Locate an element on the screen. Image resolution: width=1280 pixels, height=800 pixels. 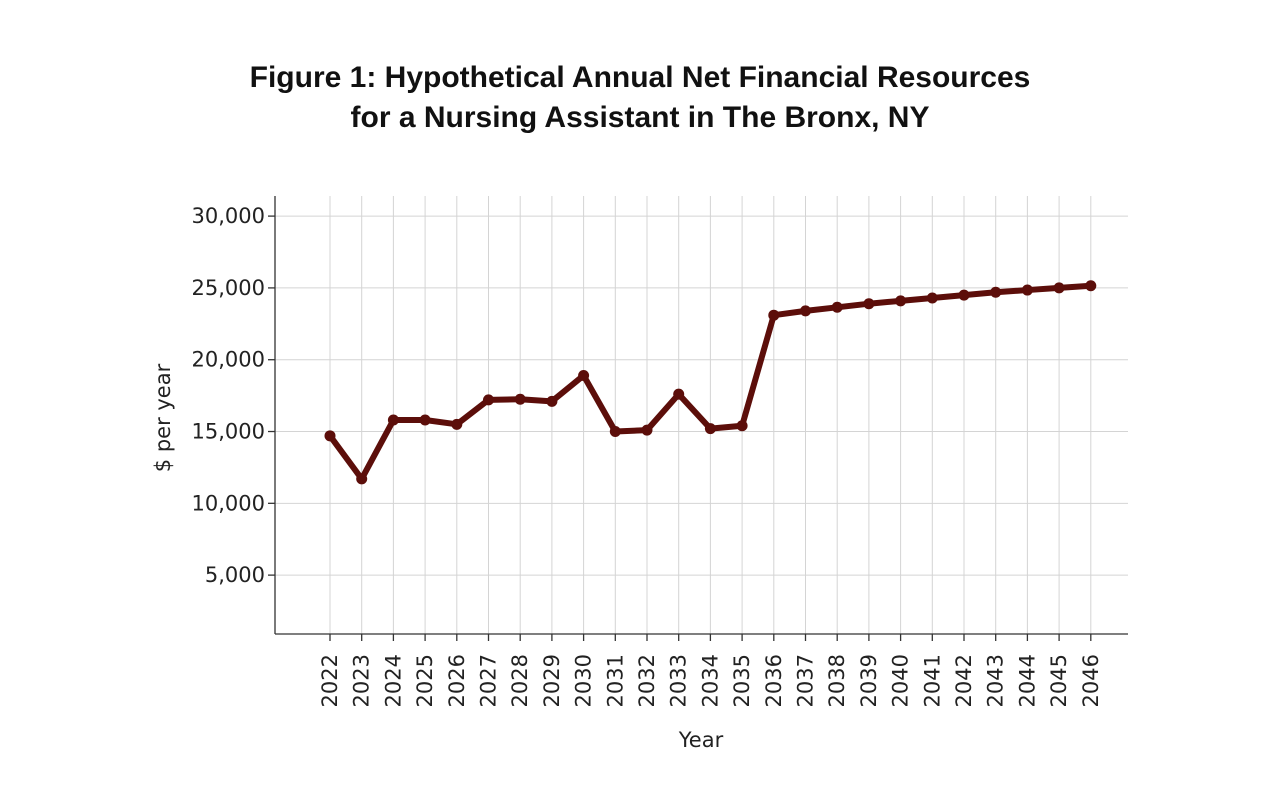
y-tick-label: 25,000 is located at coordinates (228, 288).